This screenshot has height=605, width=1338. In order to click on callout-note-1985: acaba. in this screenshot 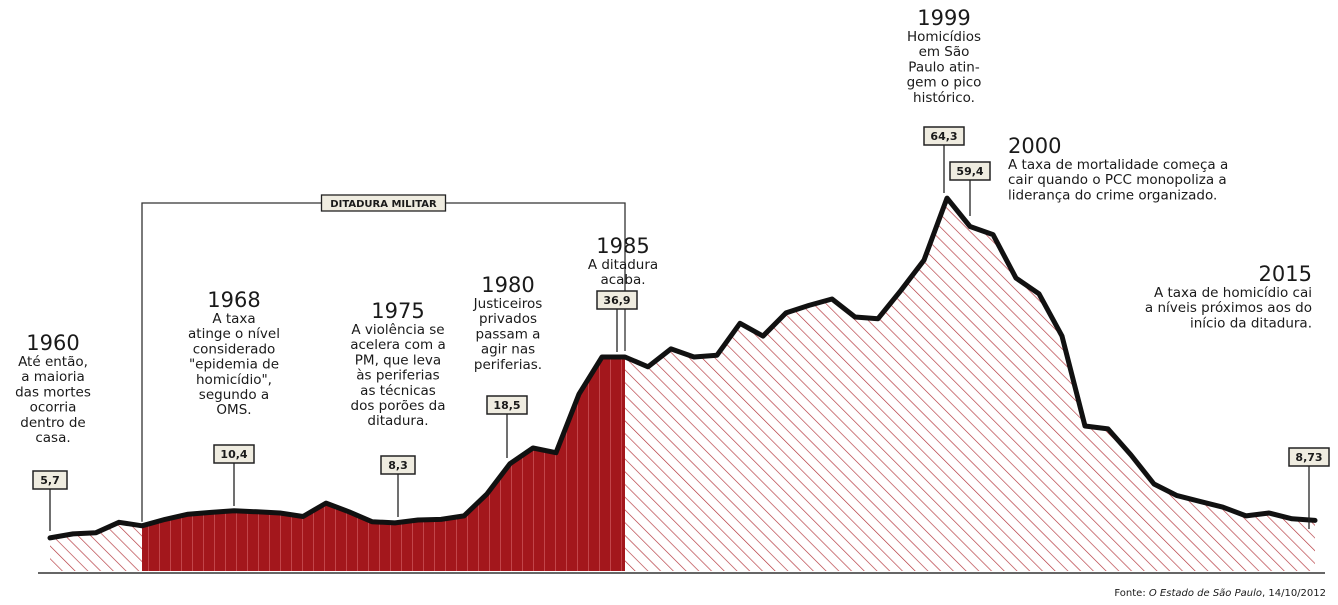, I will do `click(622, 280)`.